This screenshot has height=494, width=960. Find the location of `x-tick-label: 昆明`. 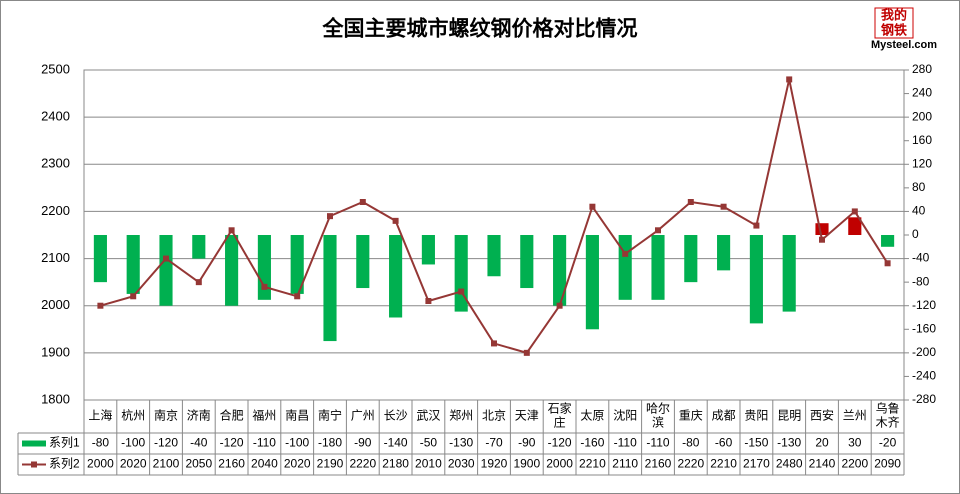

x-tick-label: 昆明 is located at coordinates (789, 416).